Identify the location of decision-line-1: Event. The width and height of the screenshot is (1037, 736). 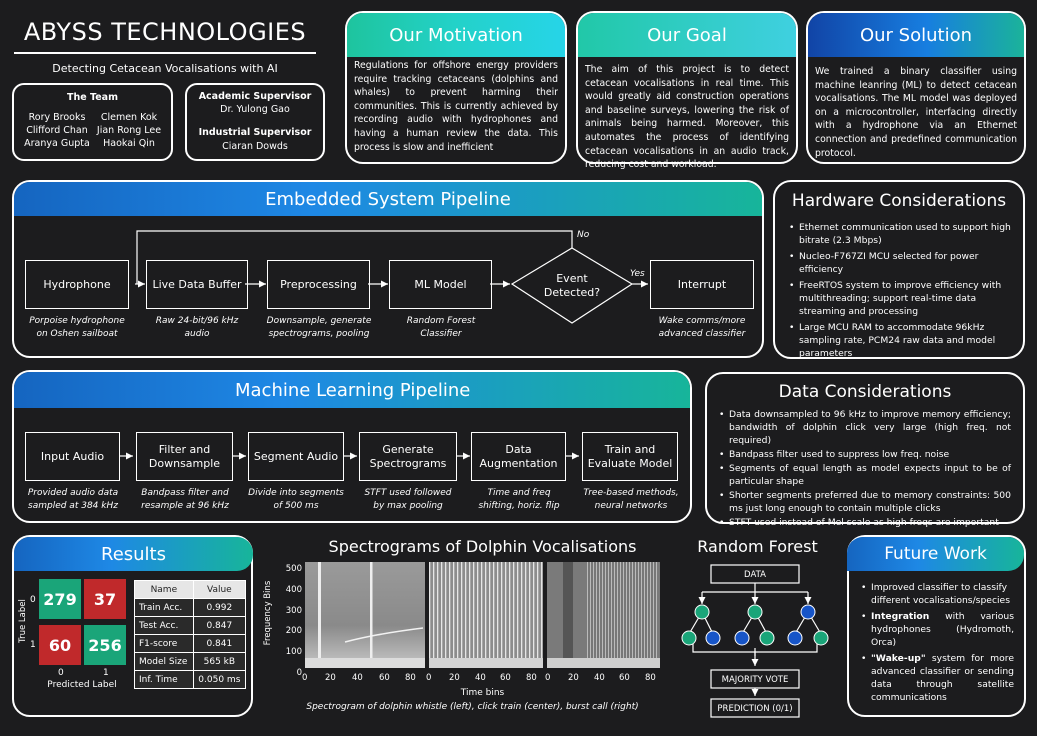
(572, 278).